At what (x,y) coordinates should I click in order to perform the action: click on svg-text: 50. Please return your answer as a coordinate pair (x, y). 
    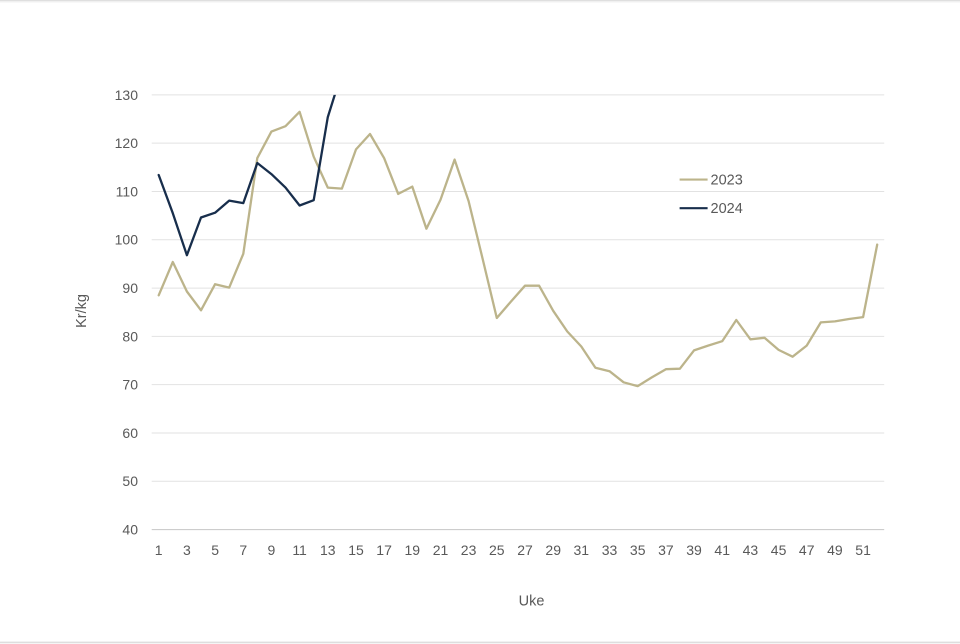
    Looking at the image, I should click on (130, 481).